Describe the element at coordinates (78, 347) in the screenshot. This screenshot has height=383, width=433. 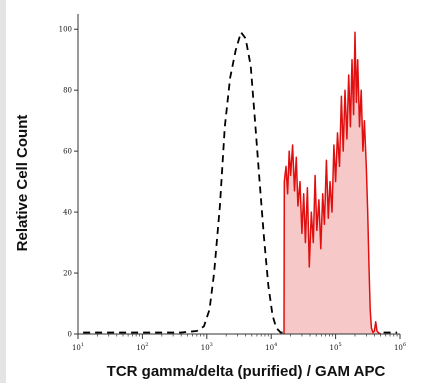
I see `x-tick-label: 10¹` at that location.